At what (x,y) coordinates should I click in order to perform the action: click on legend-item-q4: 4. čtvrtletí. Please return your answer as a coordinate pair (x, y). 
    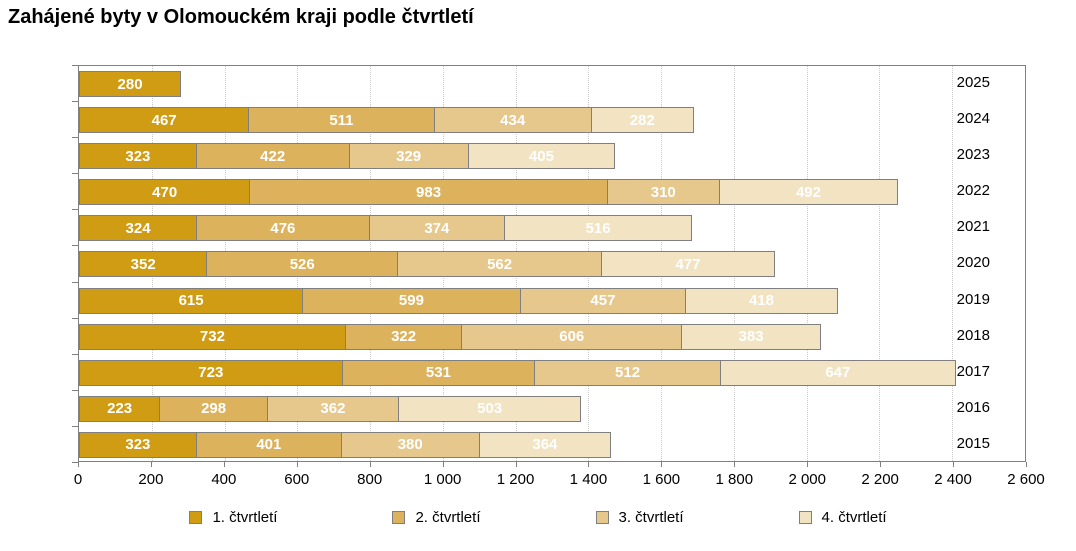
    Looking at the image, I should click on (842, 517).